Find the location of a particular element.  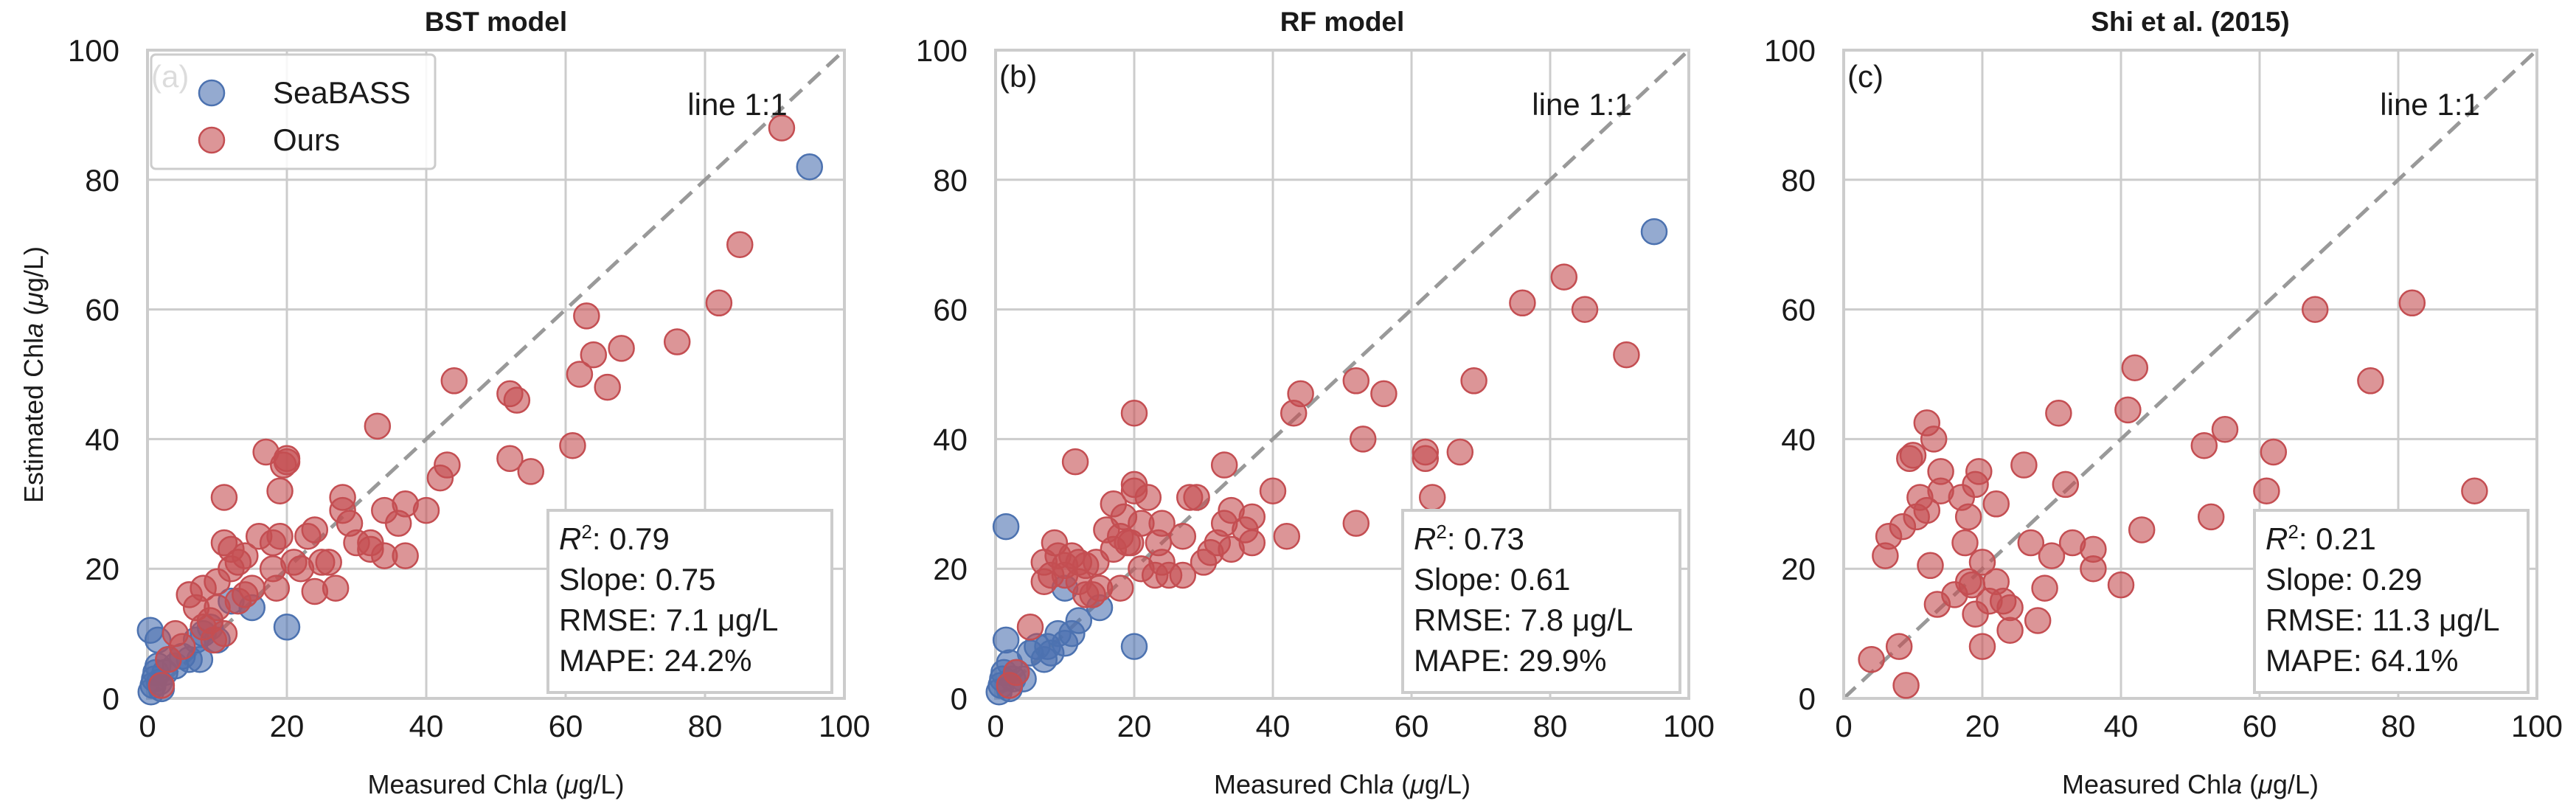

label-part: g/L) is located at coordinates (2296, 784).